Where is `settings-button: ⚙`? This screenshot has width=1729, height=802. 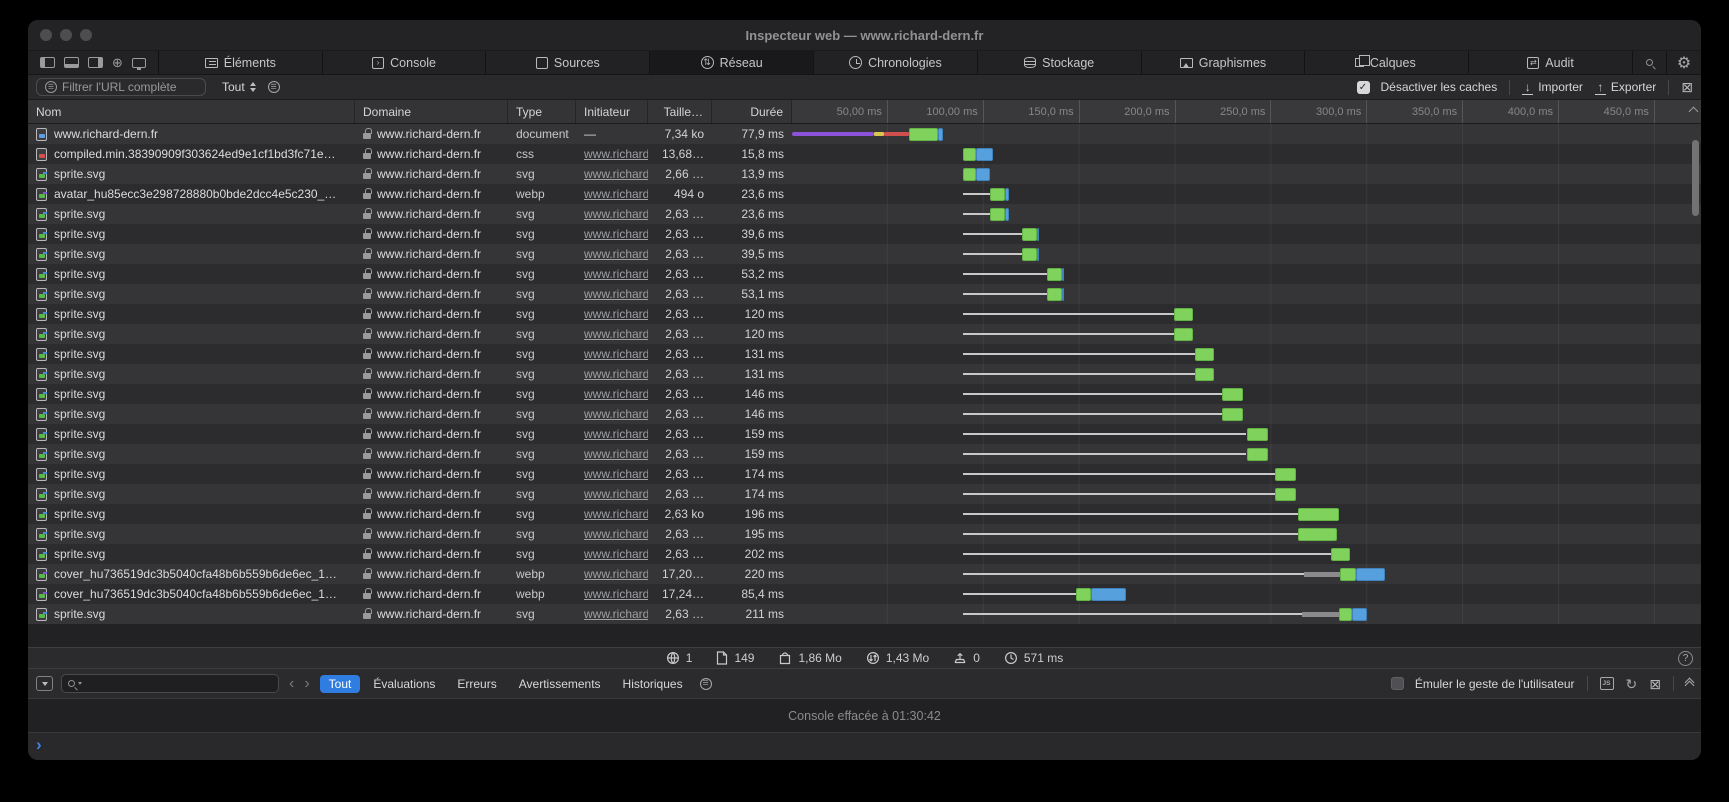 settings-button: ⚙ is located at coordinates (1684, 62).